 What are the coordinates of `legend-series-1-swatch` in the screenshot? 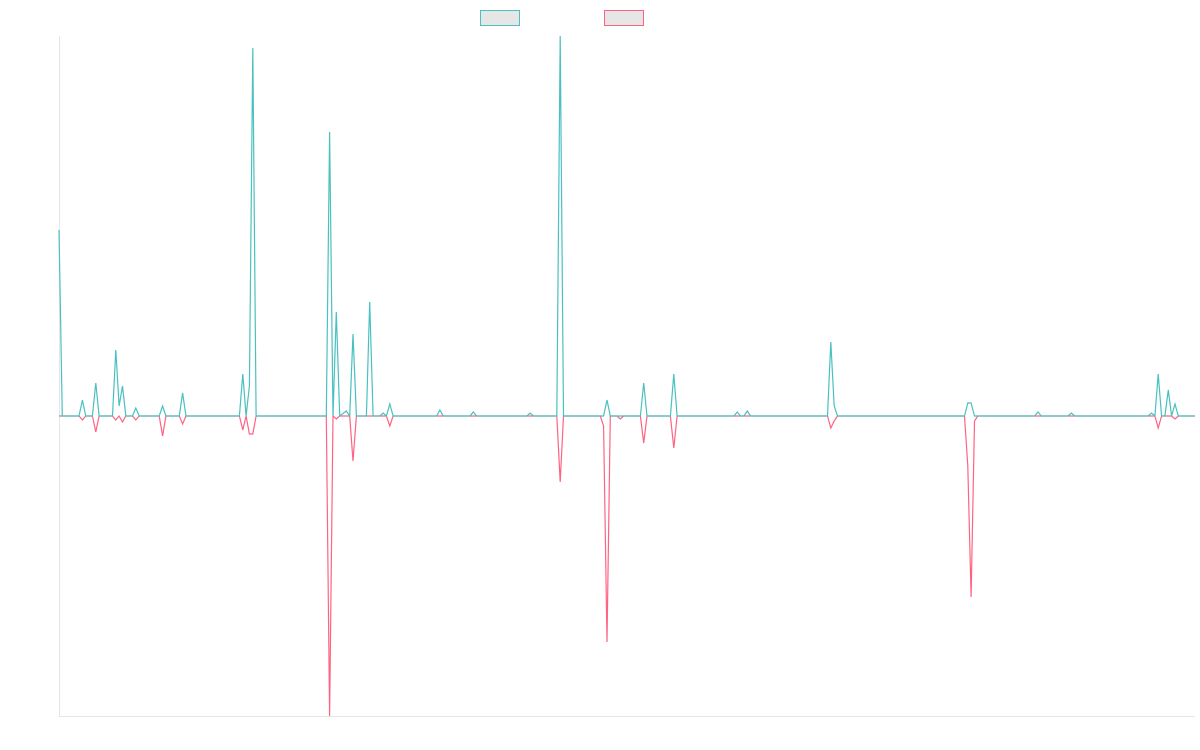 It's located at (500, 18).